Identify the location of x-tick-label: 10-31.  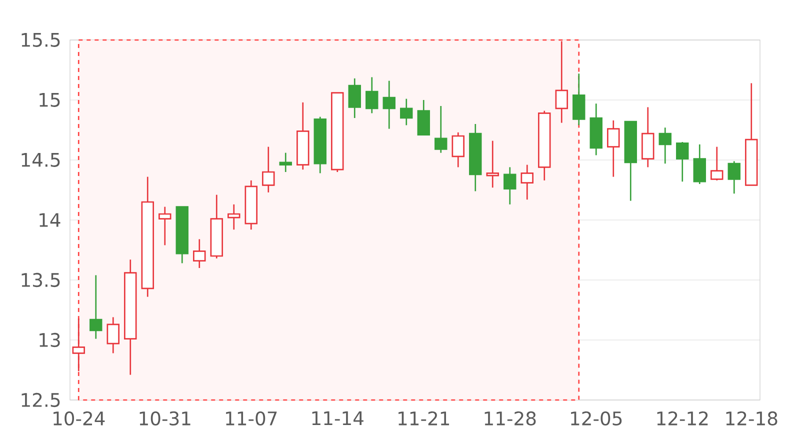
(165, 418).